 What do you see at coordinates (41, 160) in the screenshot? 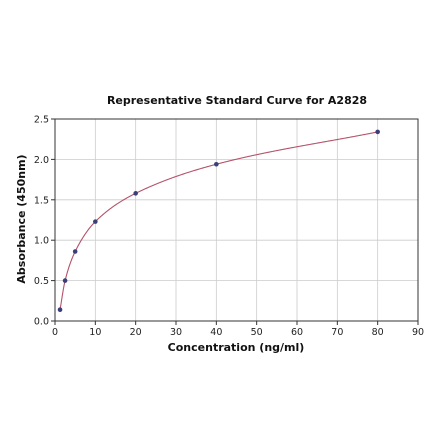
I see `y-tick-label: 2.0` at bounding box center [41, 160].